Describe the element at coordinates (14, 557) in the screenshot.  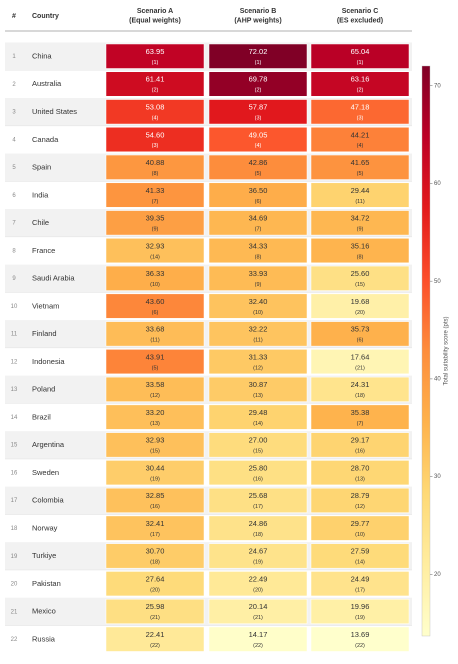
I see `row-index: 19` at that location.